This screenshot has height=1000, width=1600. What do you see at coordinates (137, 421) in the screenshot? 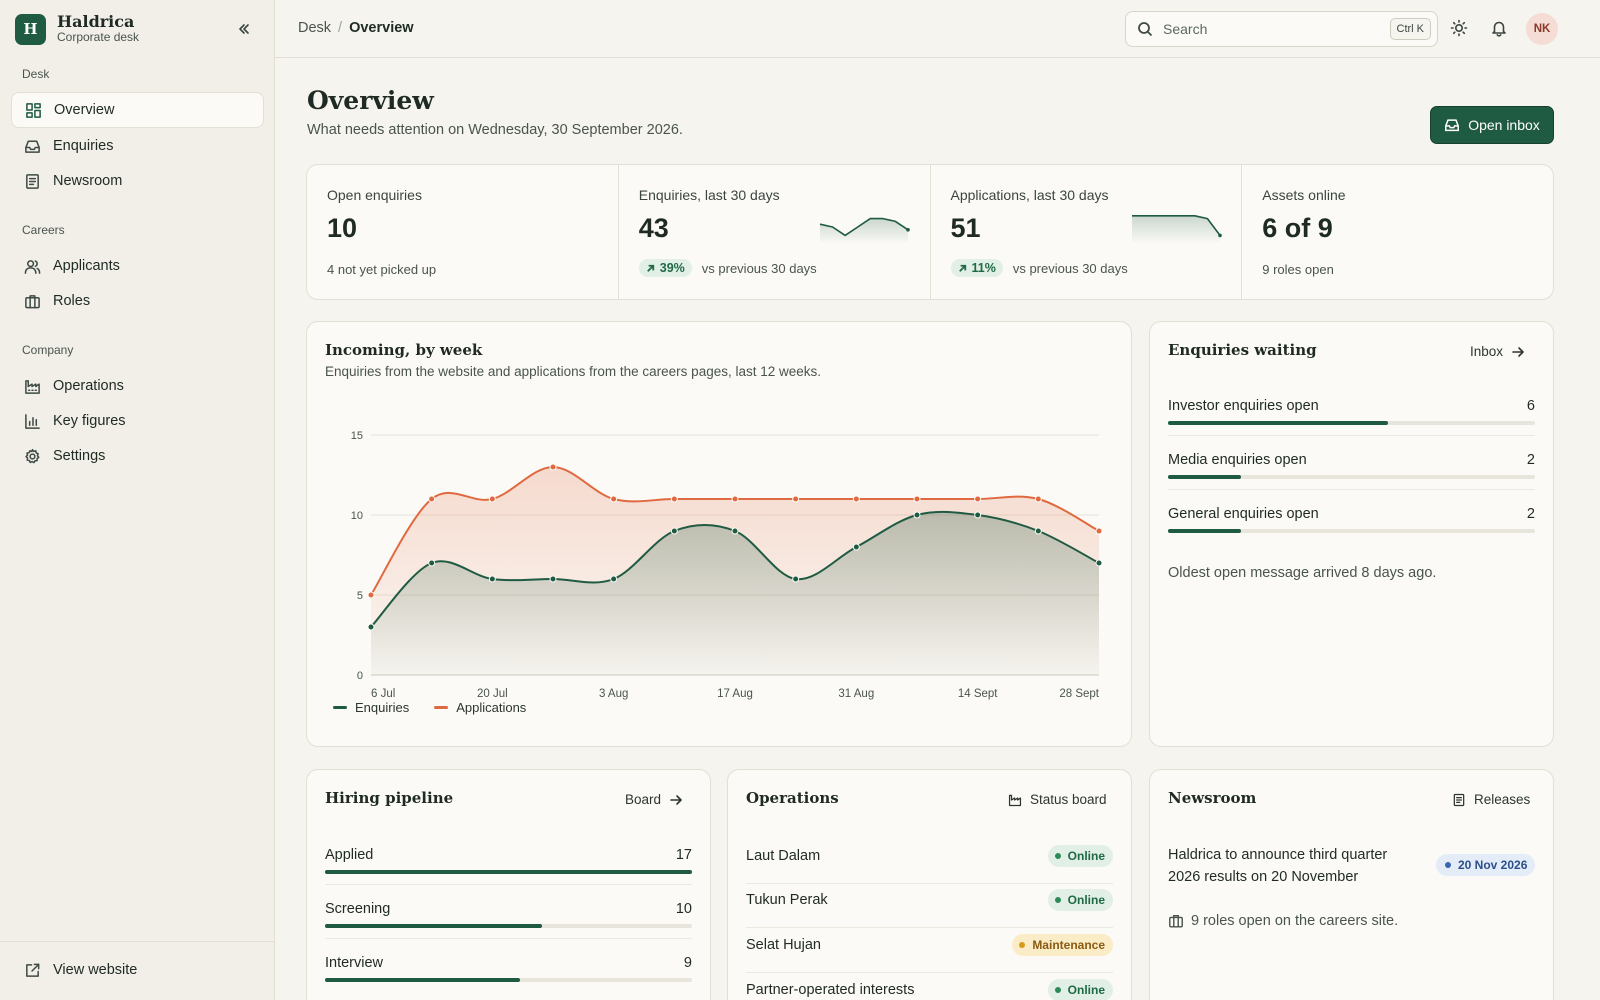
I see `sidebar-item-key-figures: Key figures` at bounding box center [137, 421].